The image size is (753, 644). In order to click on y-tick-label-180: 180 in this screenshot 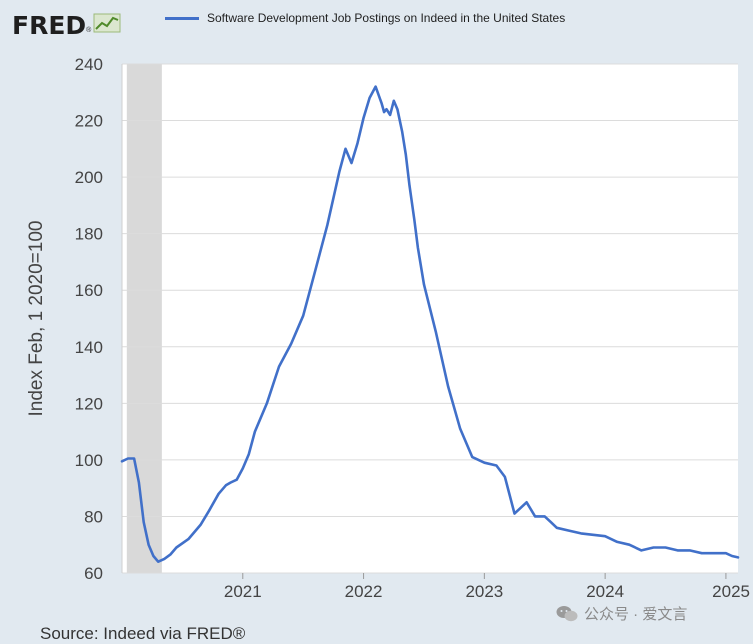, I will do `click(89, 234)`.